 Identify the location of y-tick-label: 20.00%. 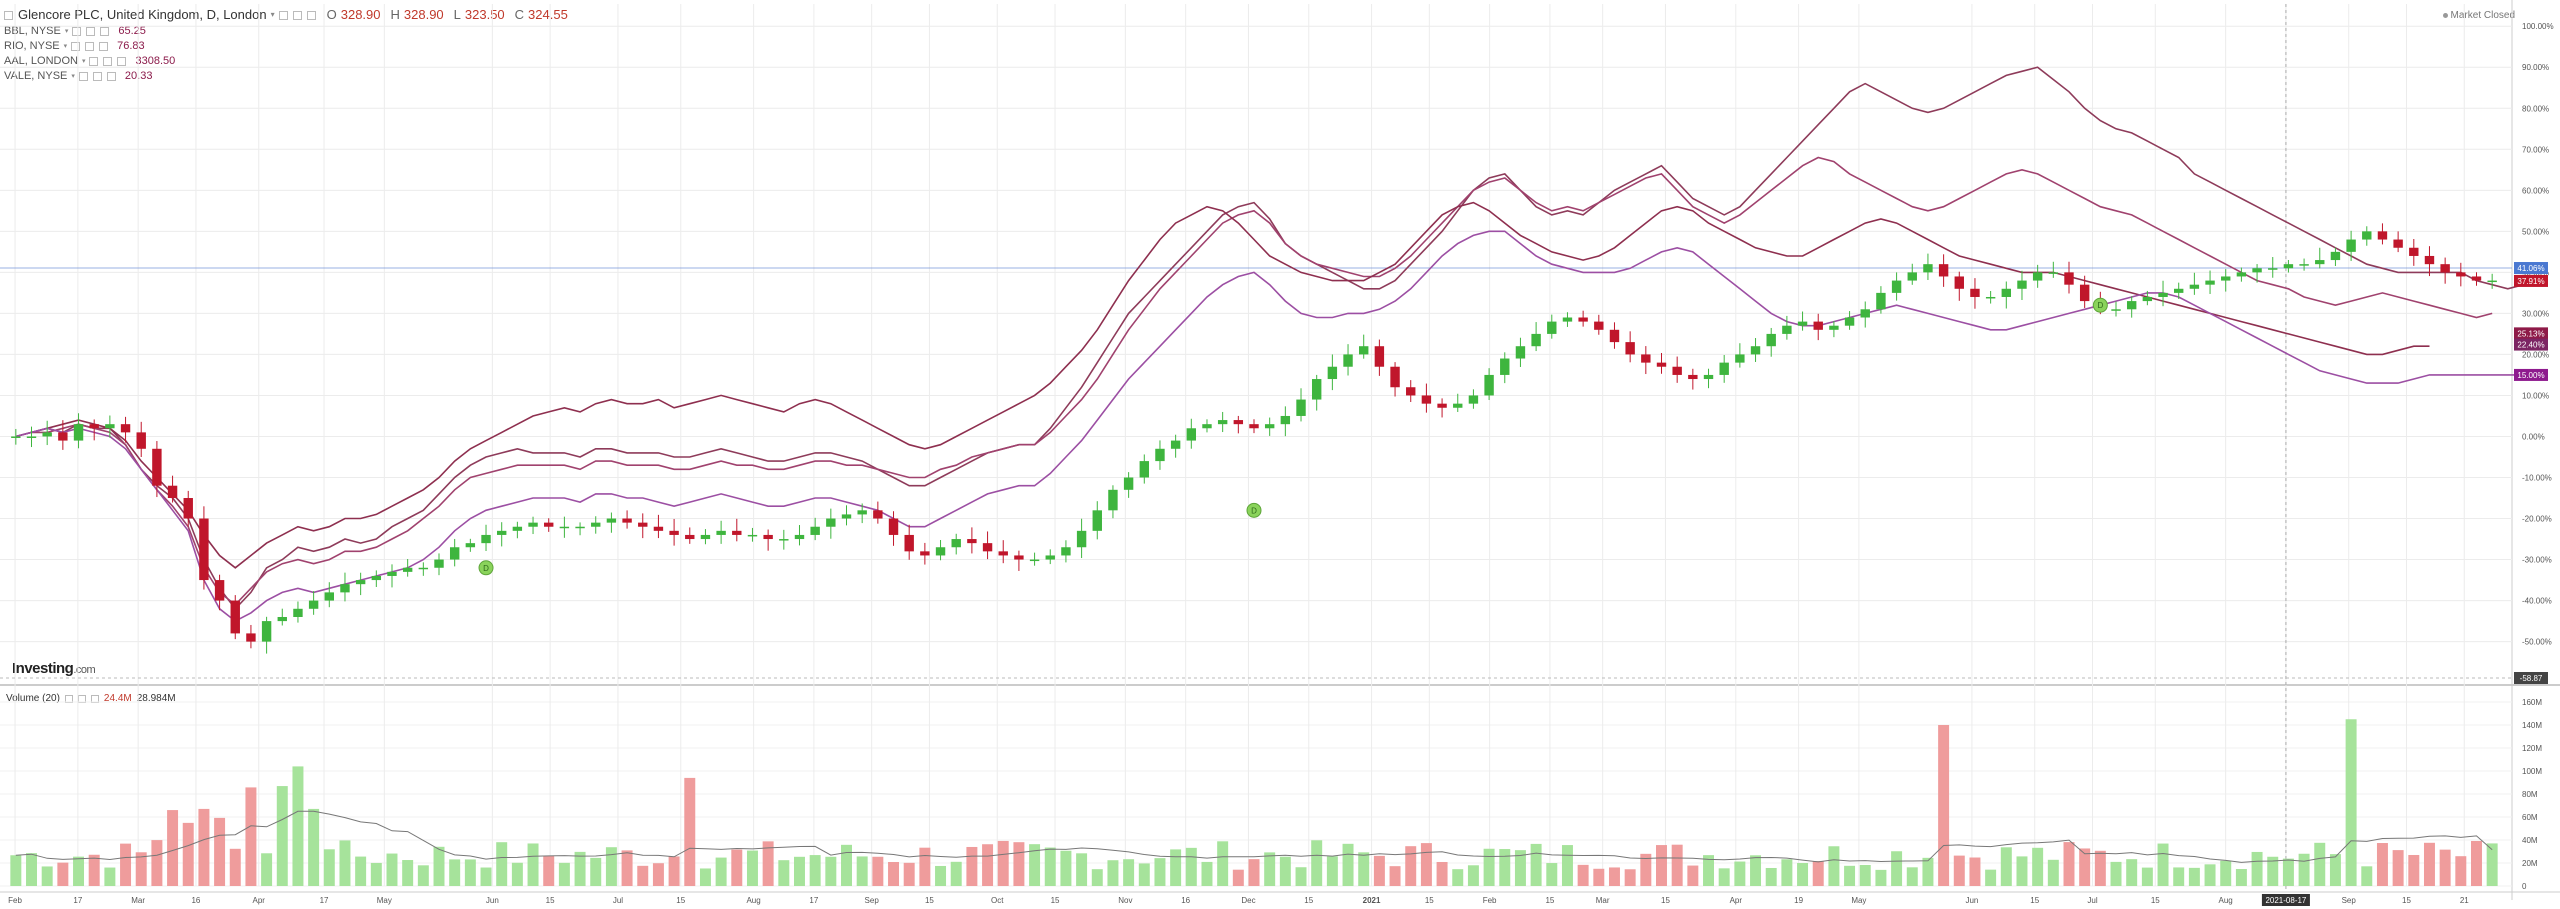
(2535, 354).